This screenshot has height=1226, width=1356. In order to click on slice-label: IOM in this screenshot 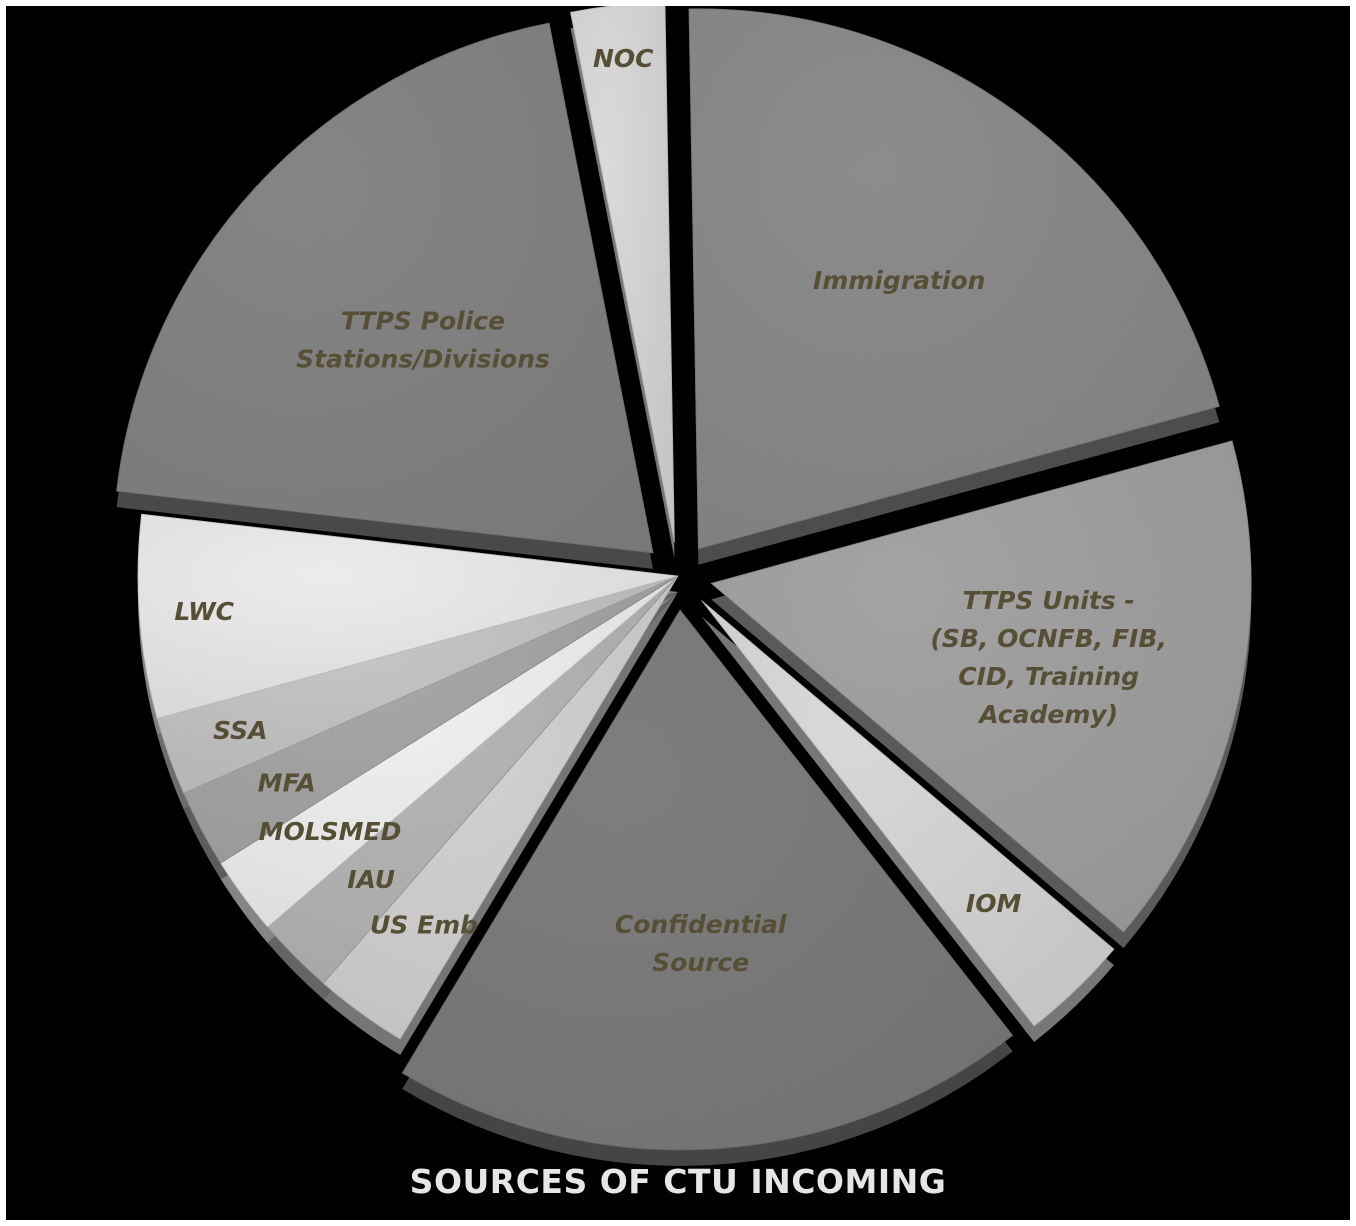, I will do `click(994, 903)`.